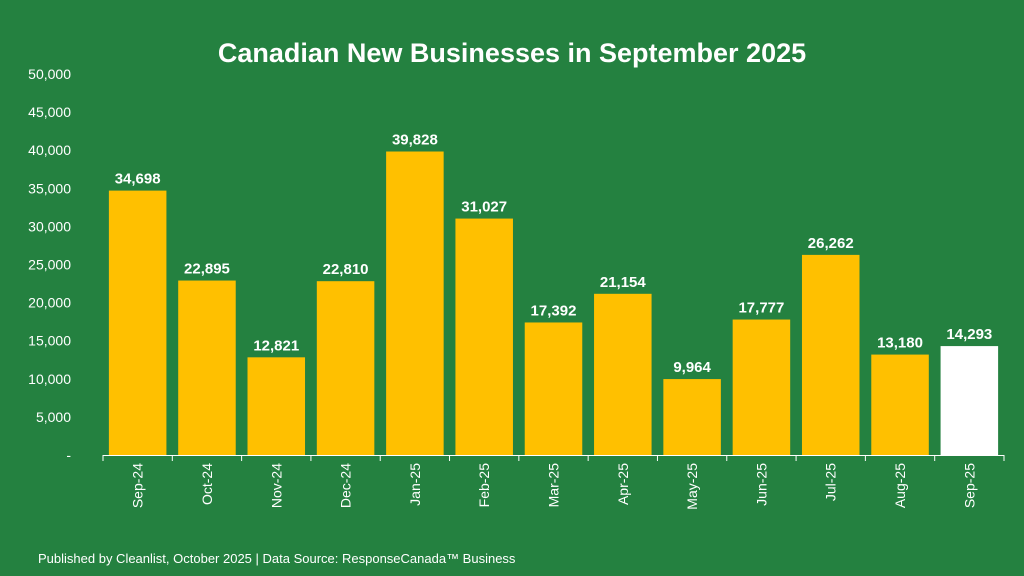 The height and width of the screenshot is (576, 1024). Describe the element at coordinates (623, 484) in the screenshot. I see `x-tick-label: Apr-25` at that location.